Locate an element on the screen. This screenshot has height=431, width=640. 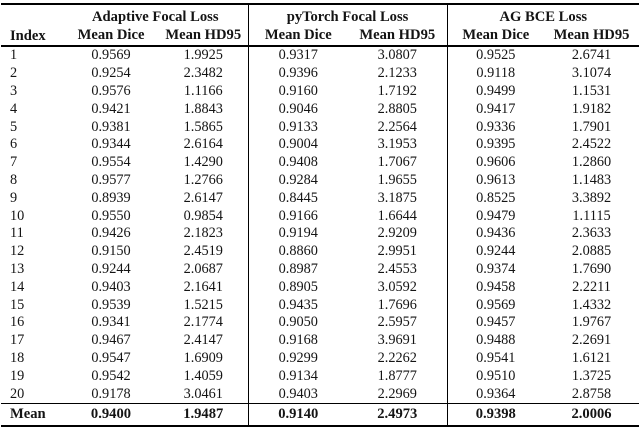
cell-pt-mean-dice: 0.8445 is located at coordinates (298, 198).